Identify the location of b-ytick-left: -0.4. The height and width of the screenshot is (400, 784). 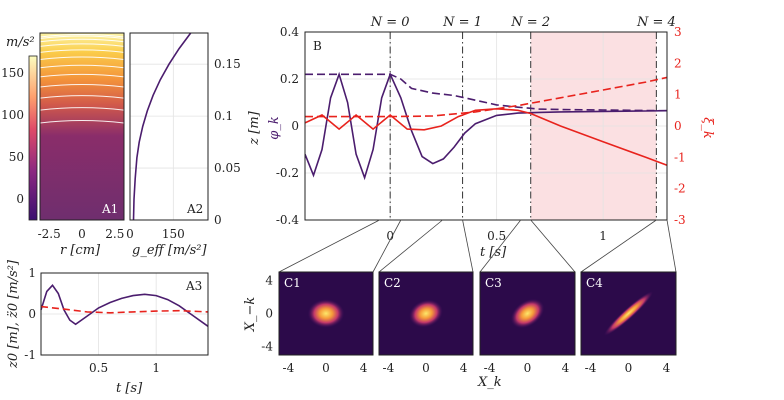
(288, 220).